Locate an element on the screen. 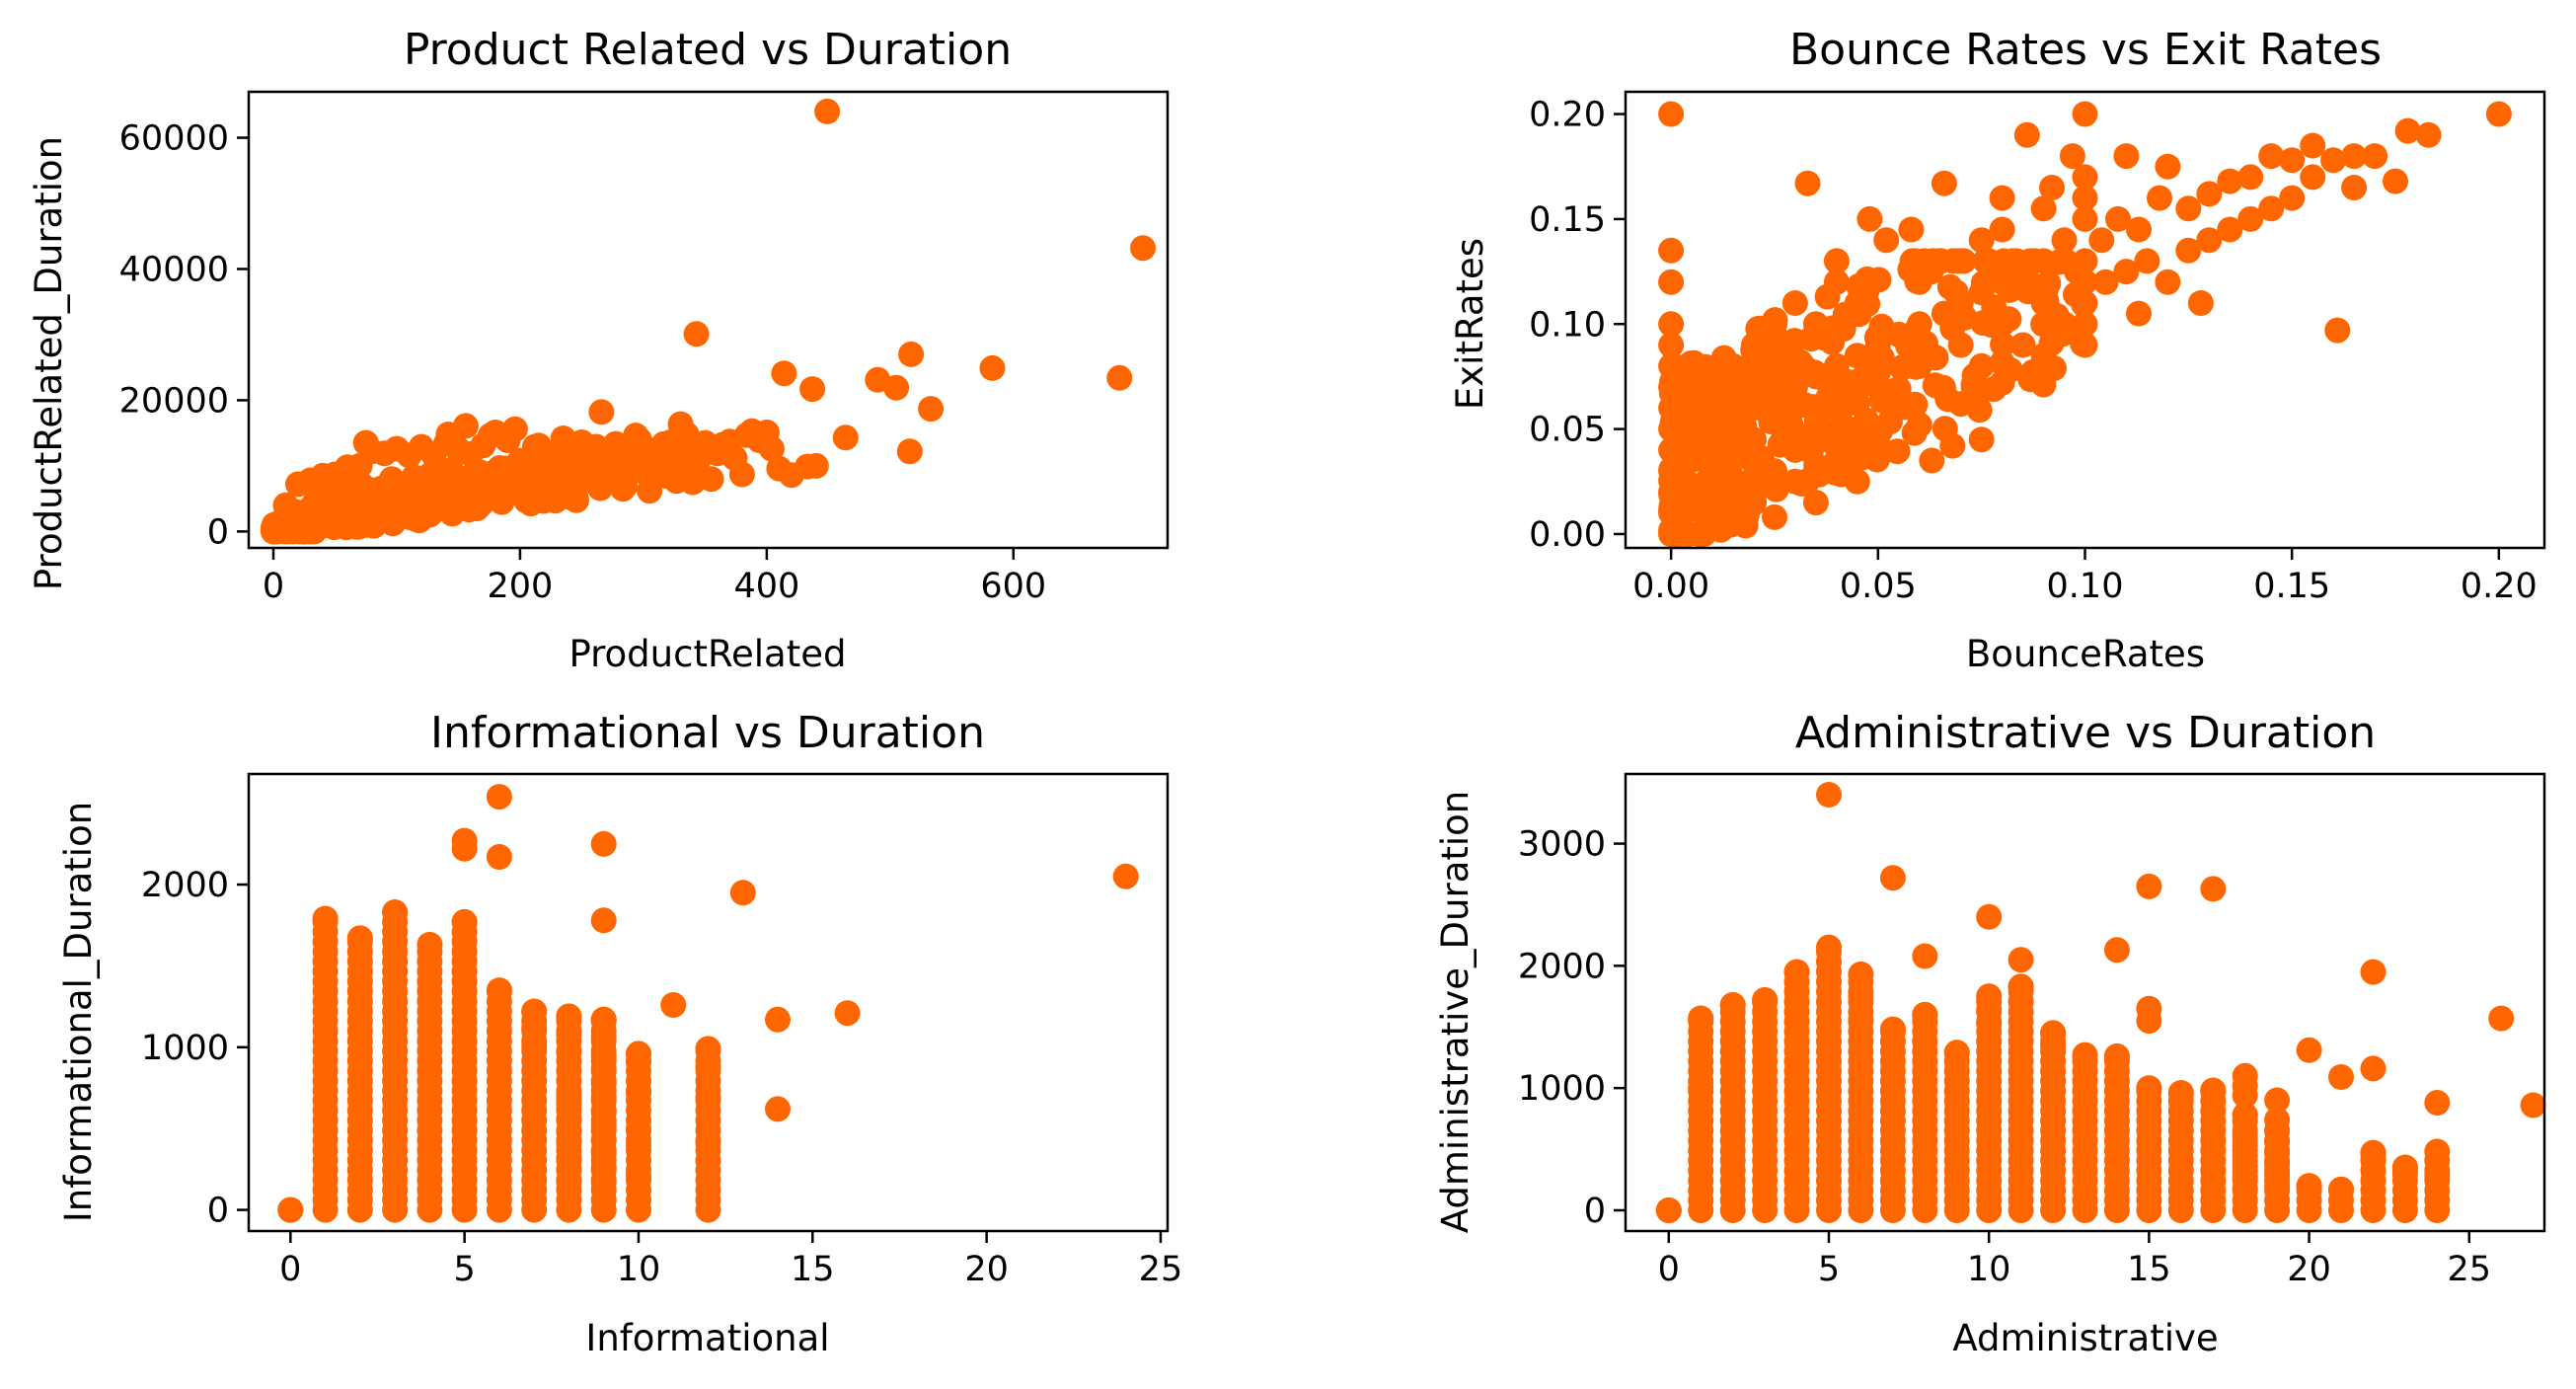 The width and height of the screenshot is (2576, 1389). chart-title: Informational vs Duration is located at coordinates (707, 733).